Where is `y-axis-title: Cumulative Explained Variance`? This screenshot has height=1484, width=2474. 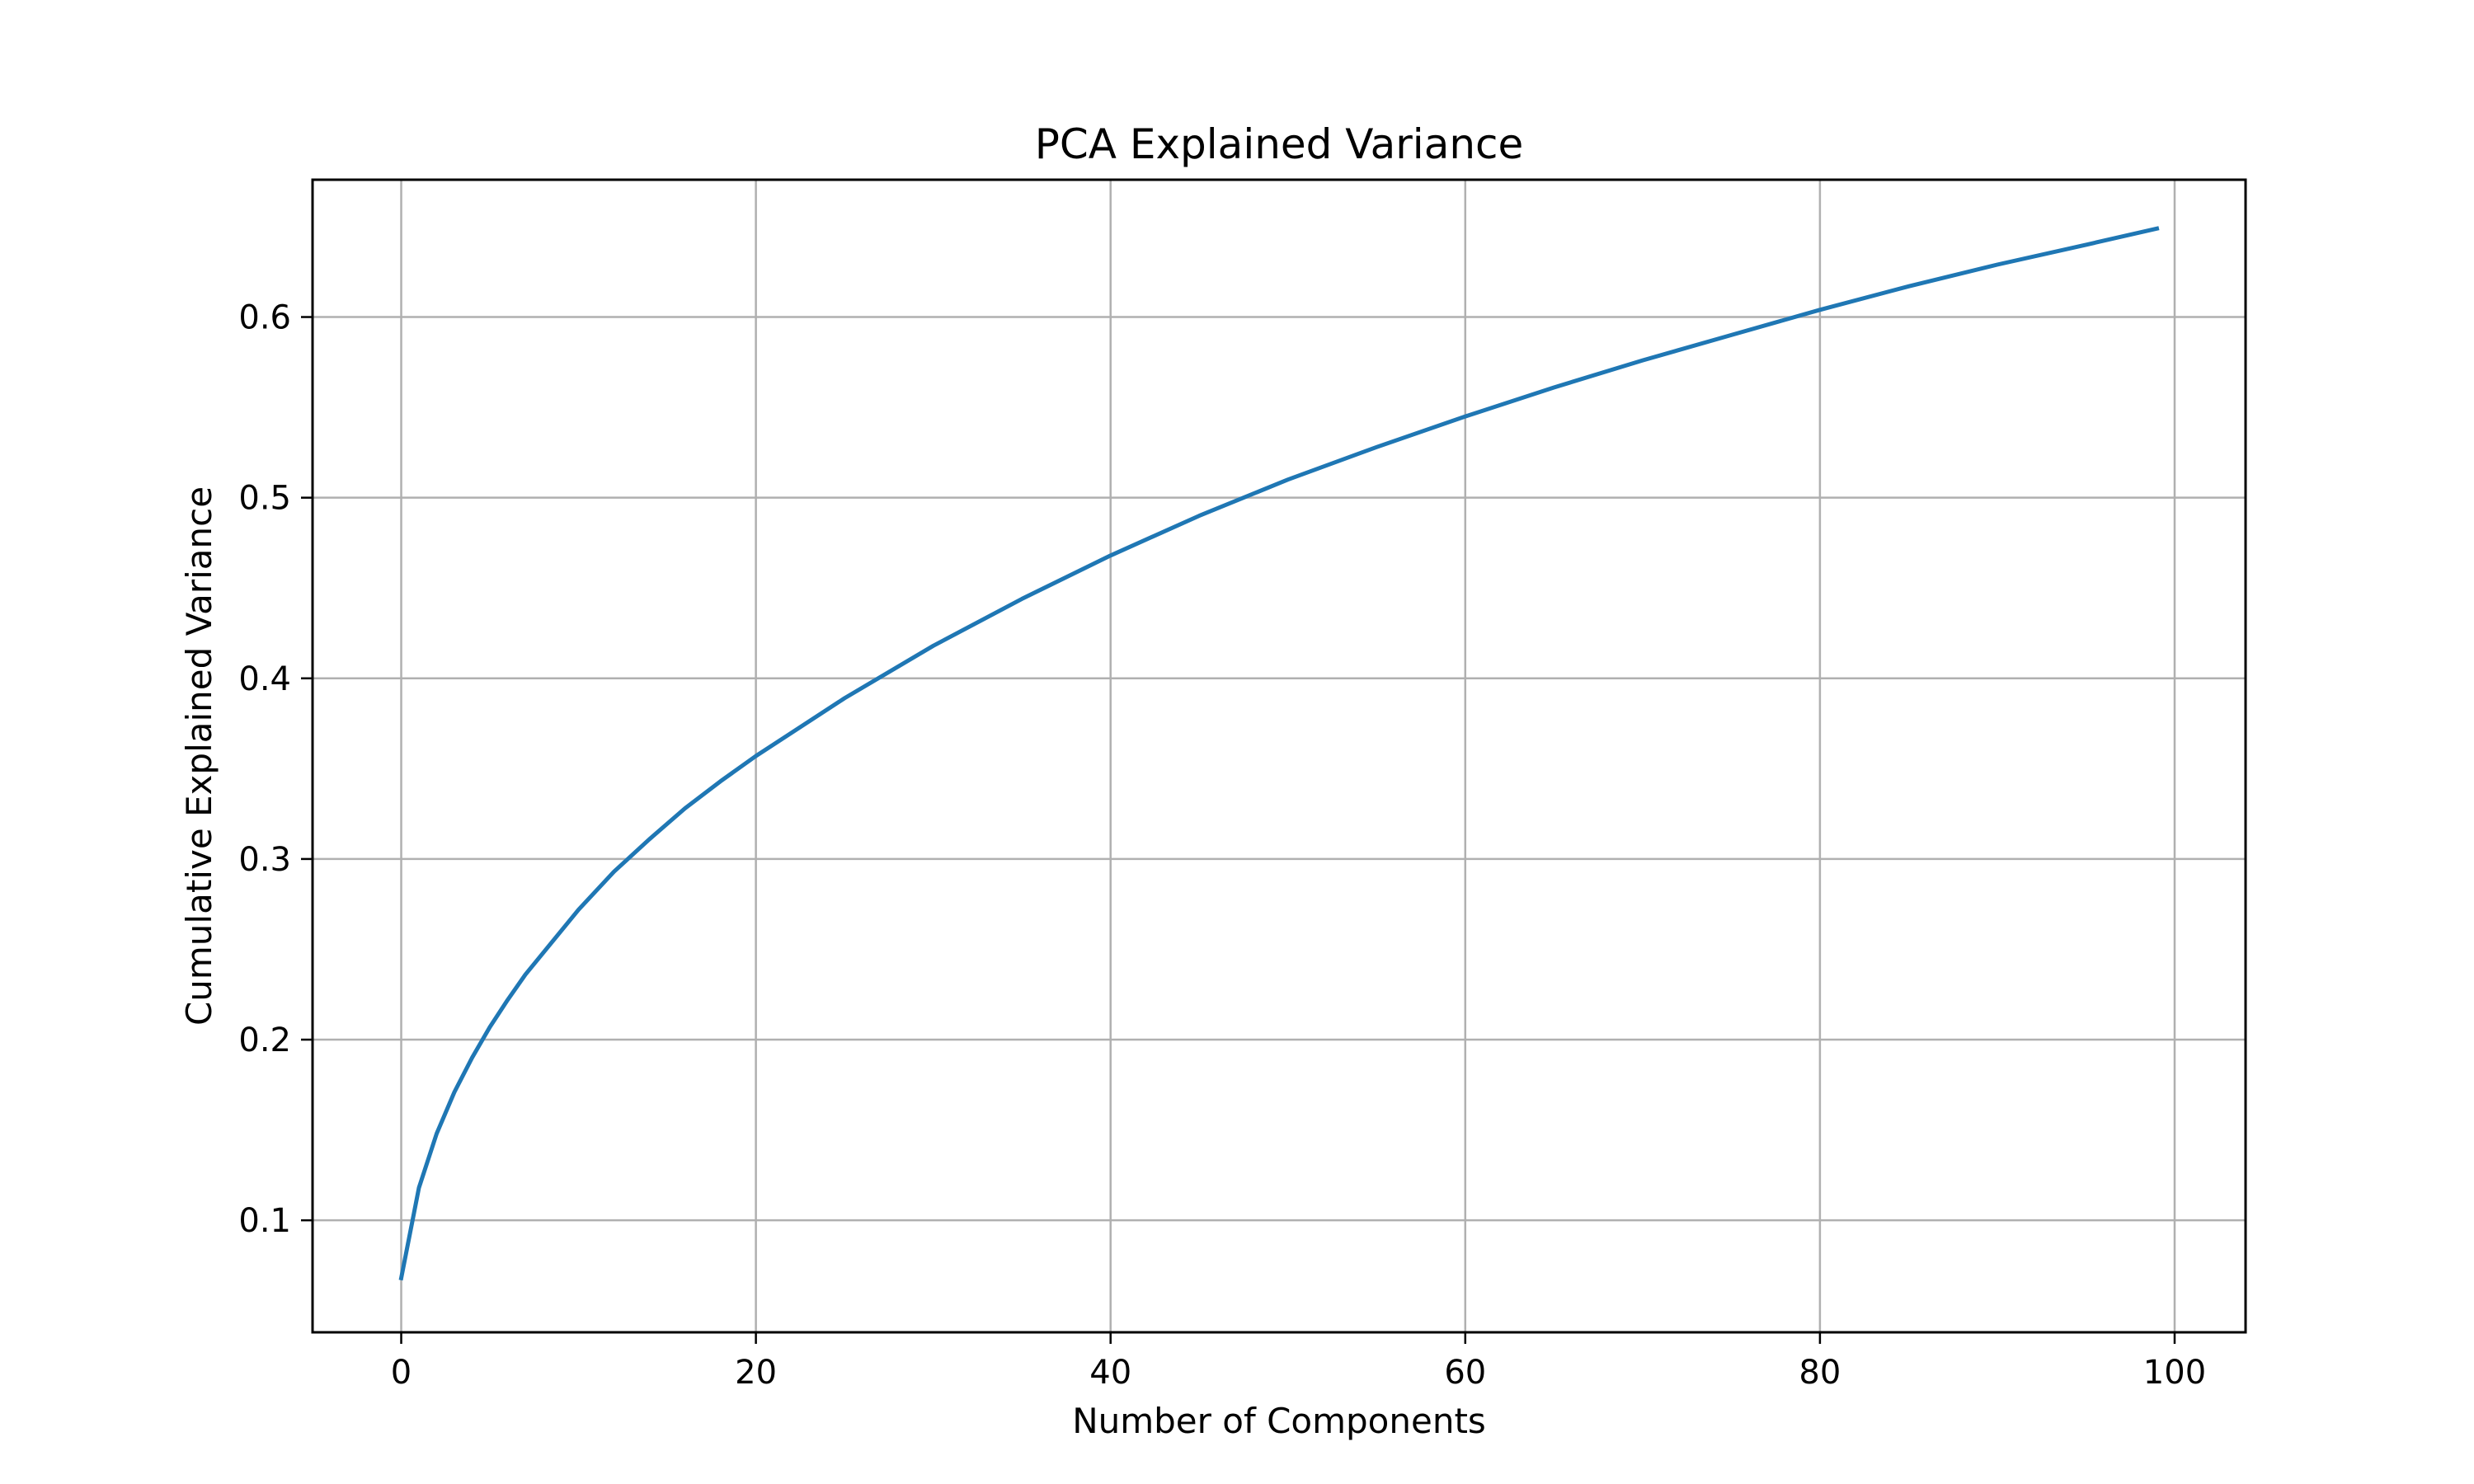 y-axis-title: Cumulative Explained Variance is located at coordinates (199, 756).